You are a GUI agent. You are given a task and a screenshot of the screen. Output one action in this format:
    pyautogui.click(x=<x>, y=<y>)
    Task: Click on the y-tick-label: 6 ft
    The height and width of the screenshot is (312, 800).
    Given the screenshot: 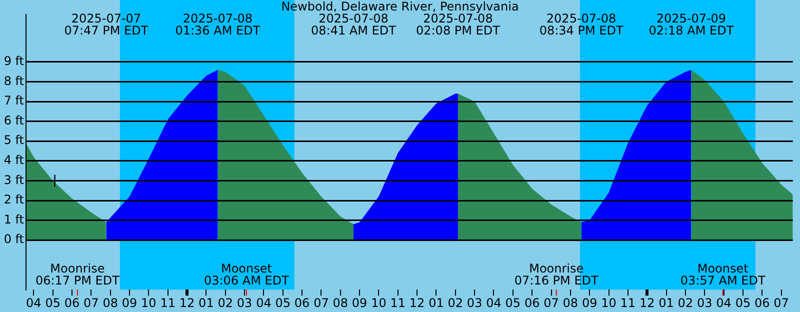 What is the action you would take?
    pyautogui.click(x=14, y=120)
    